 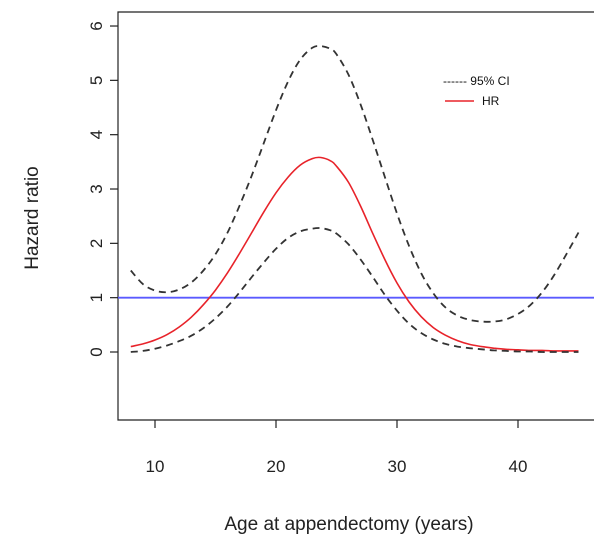 I want to click on y-tick-label: 5, so click(x=96, y=80).